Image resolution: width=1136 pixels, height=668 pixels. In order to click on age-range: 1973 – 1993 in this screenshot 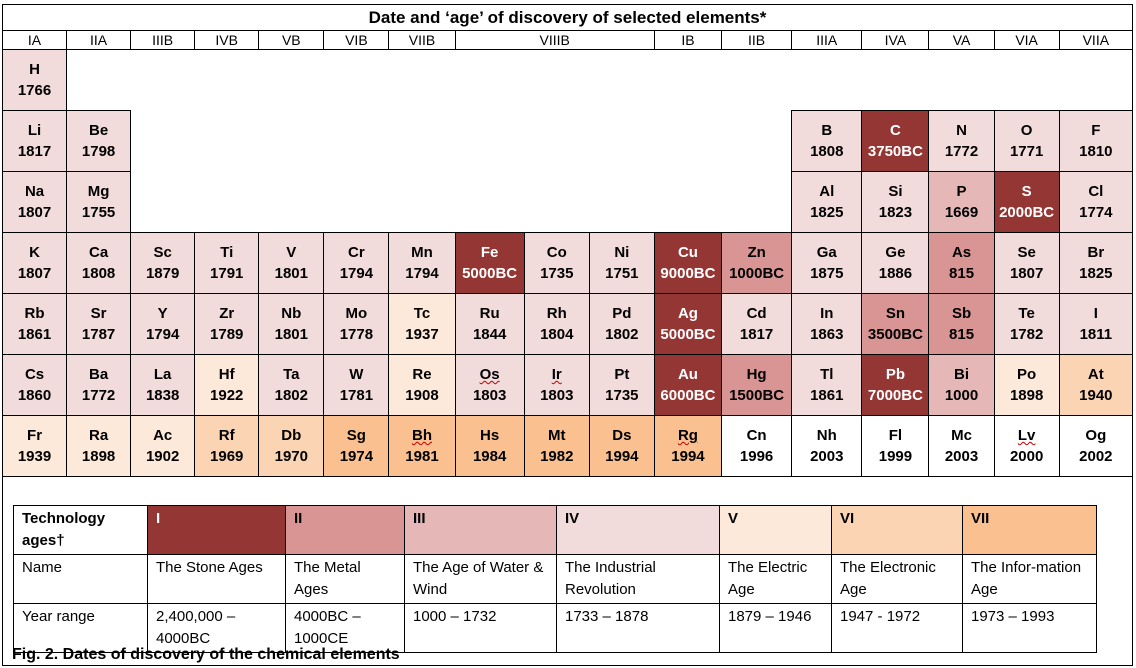, I will do `click(1029, 628)`.